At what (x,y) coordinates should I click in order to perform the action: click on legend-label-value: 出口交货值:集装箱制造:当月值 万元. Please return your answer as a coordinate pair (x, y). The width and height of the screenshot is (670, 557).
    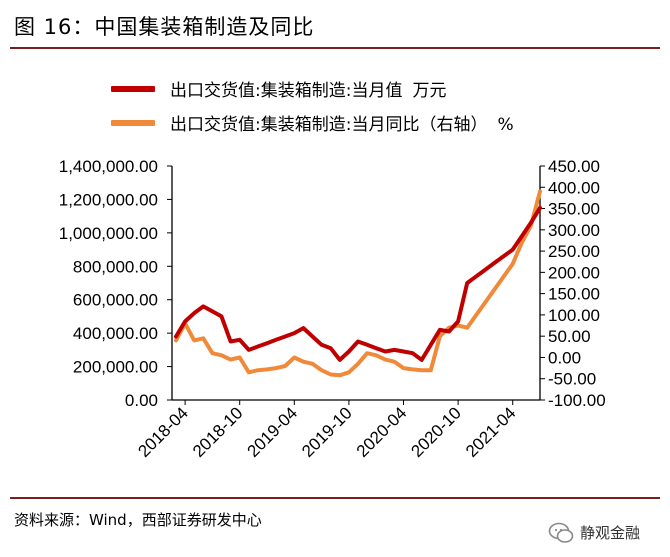
    Looking at the image, I should click on (308, 88).